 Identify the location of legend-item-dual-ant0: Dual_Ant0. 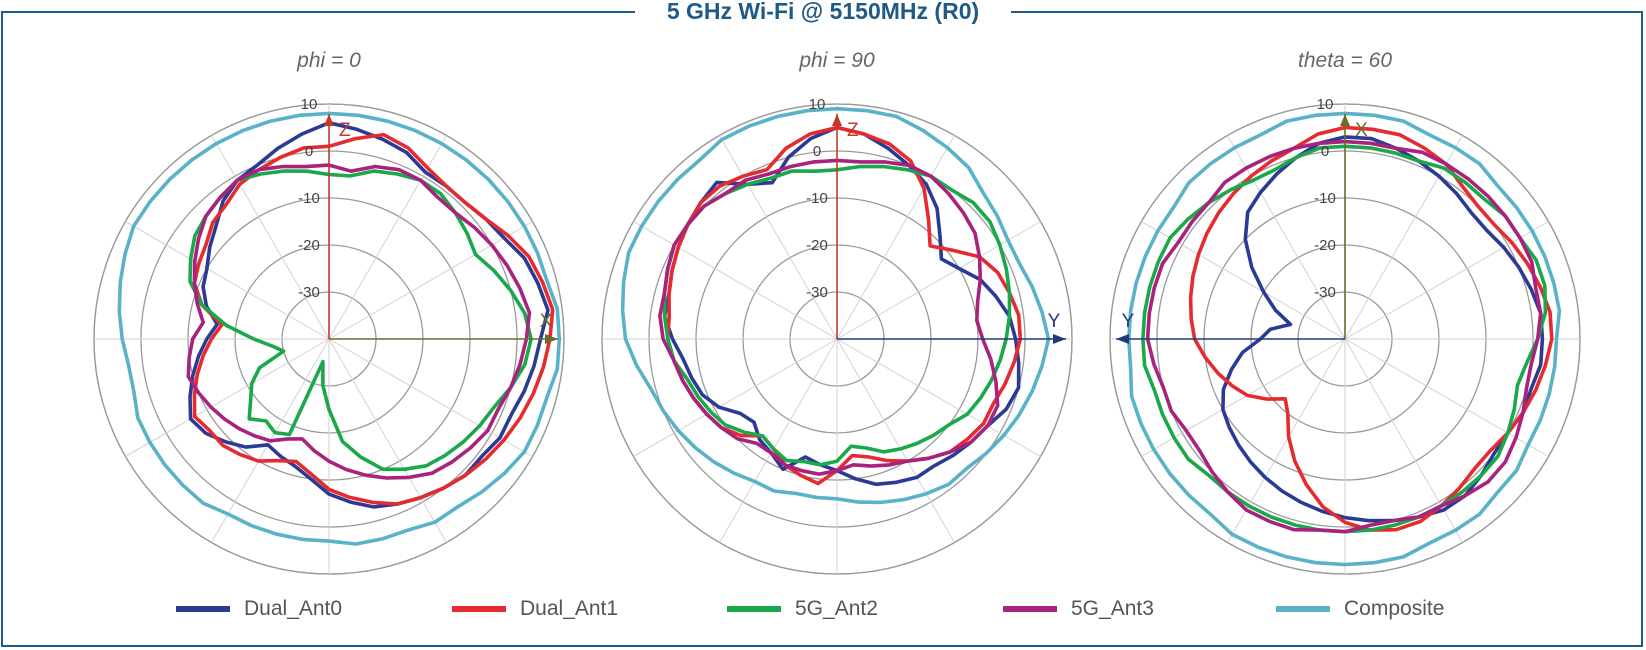
(259, 609).